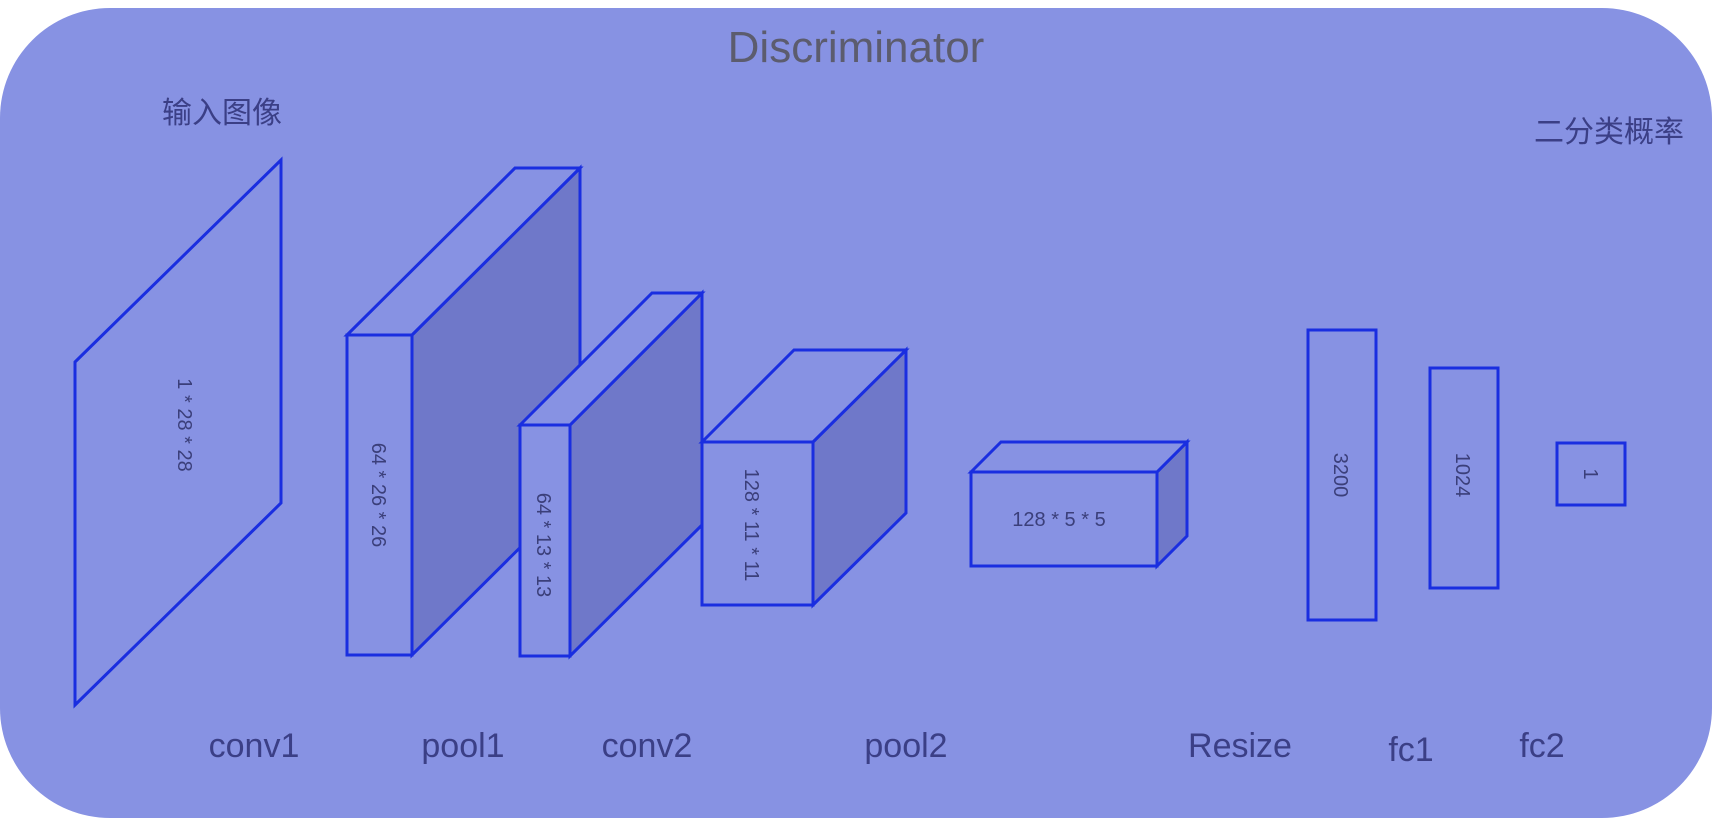 This screenshot has width=1712, height=818. I want to click on flatten-dims-label: 3200, so click(1340, 475).